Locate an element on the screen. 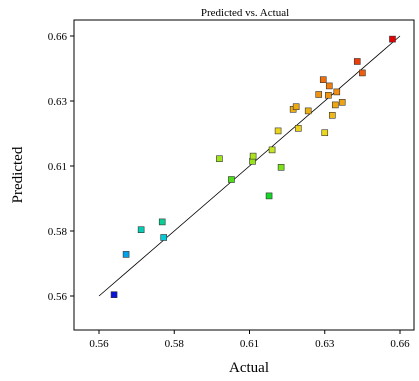  x-tick-label: 0.58 is located at coordinates (175, 344).